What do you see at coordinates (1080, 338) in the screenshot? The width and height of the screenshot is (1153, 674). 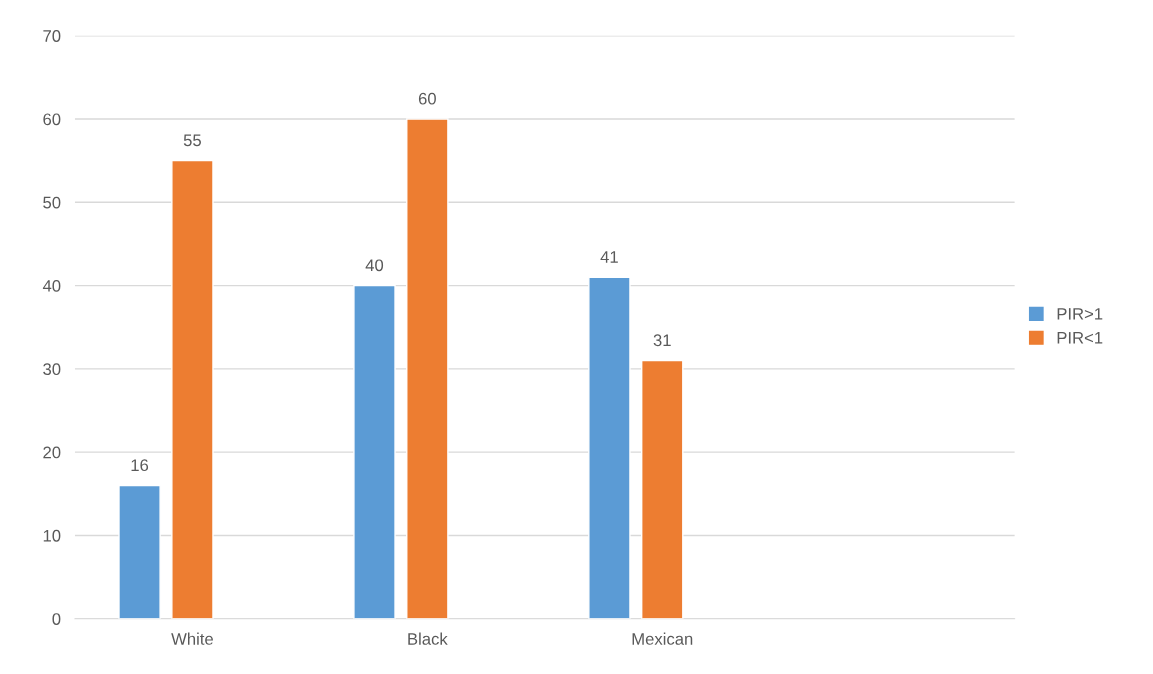 I see `legend-label: PIR<1` at bounding box center [1080, 338].